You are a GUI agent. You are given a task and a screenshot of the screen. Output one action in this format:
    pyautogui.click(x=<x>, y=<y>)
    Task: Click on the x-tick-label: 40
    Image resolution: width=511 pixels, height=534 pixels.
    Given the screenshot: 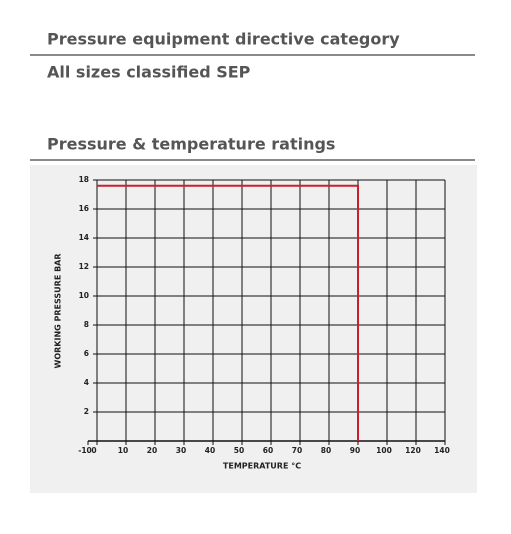 What is the action you would take?
    pyautogui.click(x=210, y=450)
    